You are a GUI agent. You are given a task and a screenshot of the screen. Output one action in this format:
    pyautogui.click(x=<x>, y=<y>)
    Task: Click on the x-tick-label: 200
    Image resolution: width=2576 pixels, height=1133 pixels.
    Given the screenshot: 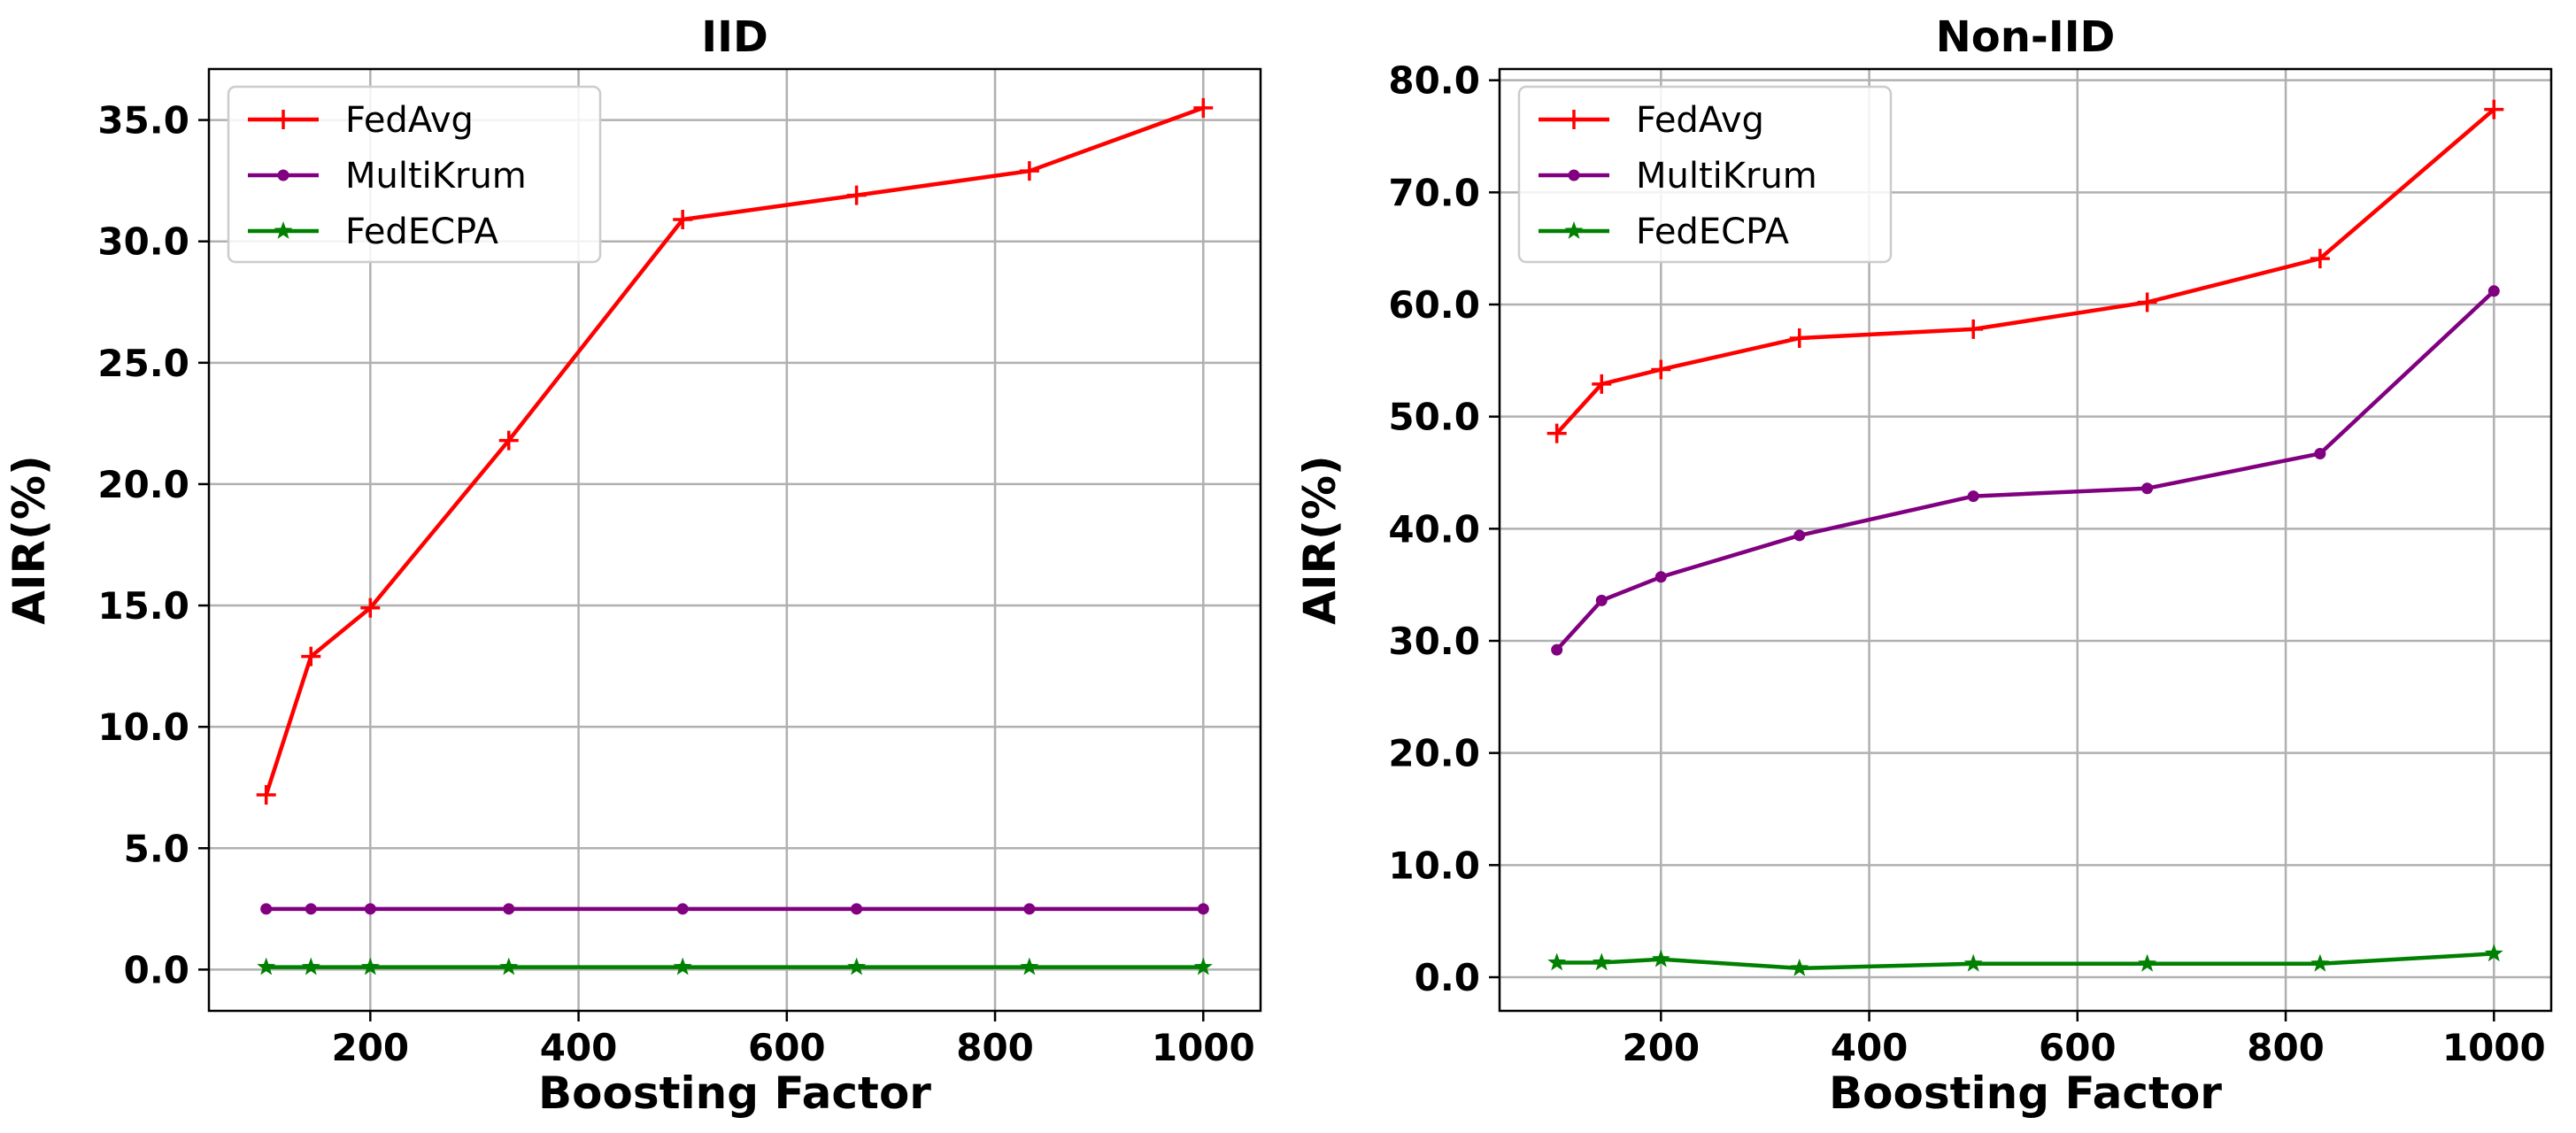 What is the action you would take?
    pyautogui.click(x=1661, y=1047)
    